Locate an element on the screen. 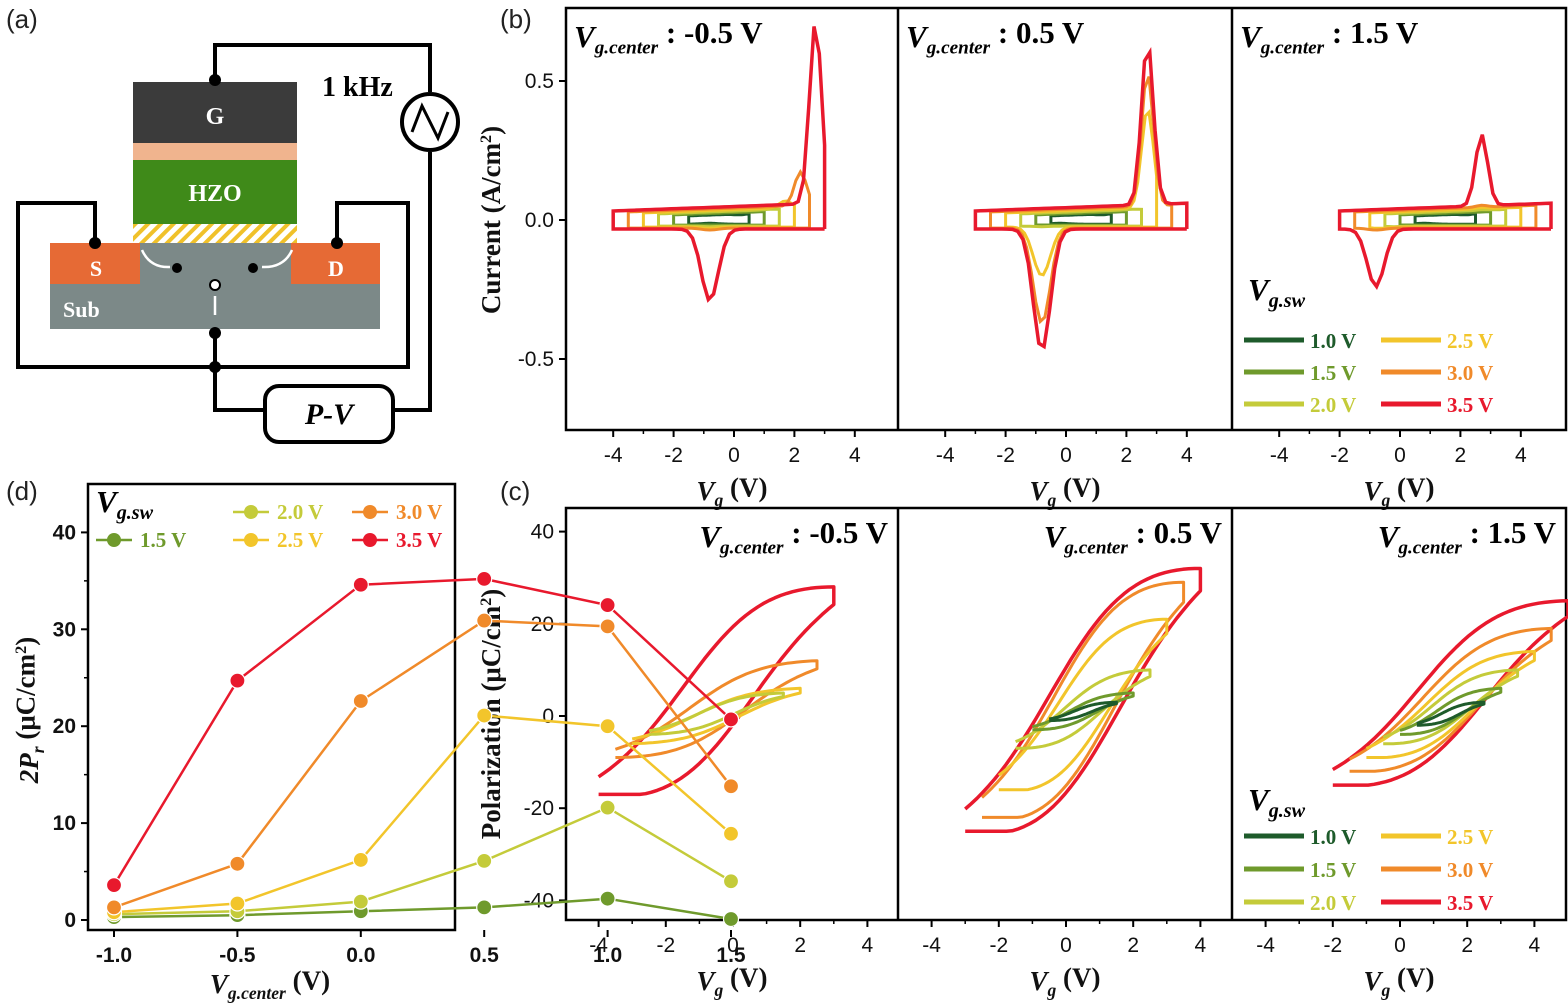 This screenshot has height=1005, width=1568. chart-c-legend-title: Vg.sw is located at coordinates (1277, 802).